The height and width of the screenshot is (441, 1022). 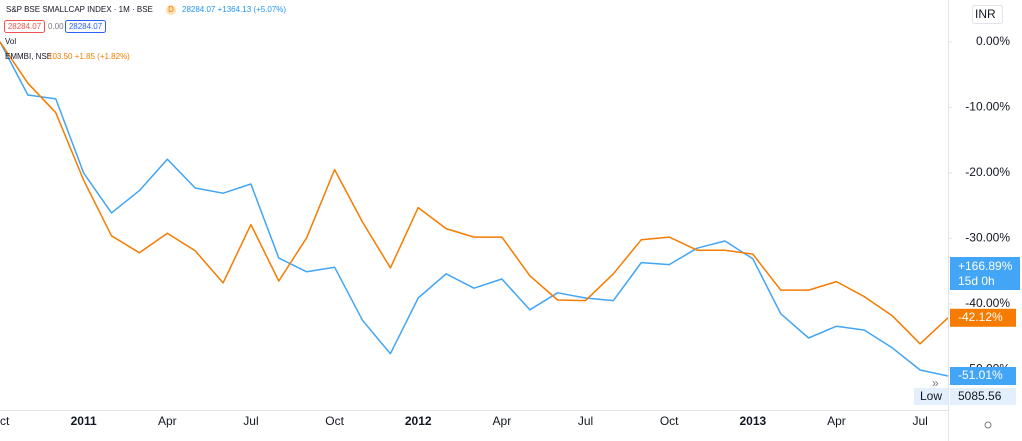 I want to click on currency: INR, so click(x=985, y=14).